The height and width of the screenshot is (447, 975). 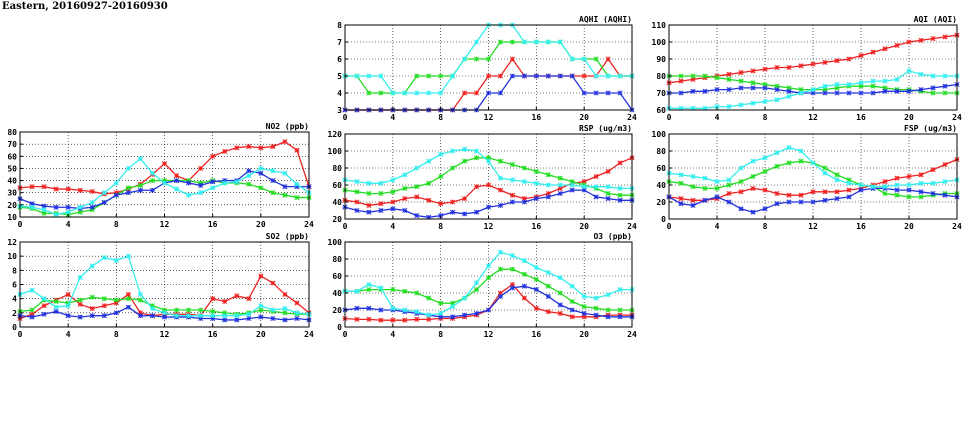 What do you see at coordinates (164, 286) in the screenshot?
I see `series-line-cyan` at bounding box center [164, 286].